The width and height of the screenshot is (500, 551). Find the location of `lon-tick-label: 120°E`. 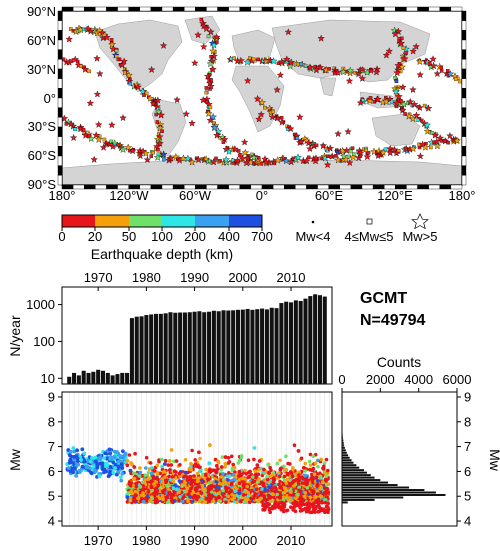

lon-tick-label: 120°E is located at coordinates (395, 195).